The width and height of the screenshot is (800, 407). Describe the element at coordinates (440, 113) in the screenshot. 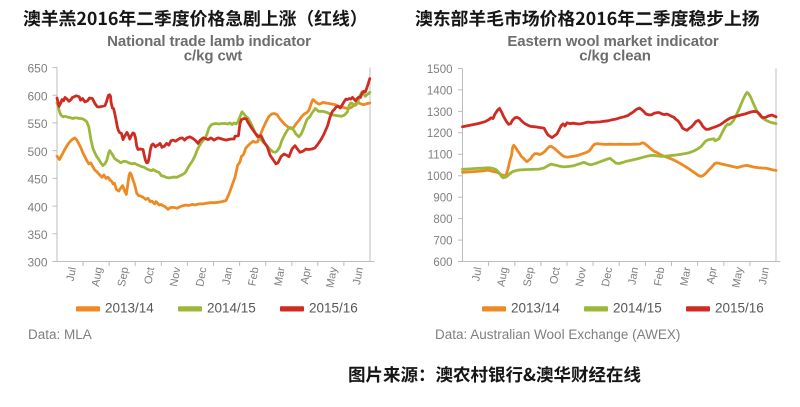

I see `svg-text: 1300` at that location.